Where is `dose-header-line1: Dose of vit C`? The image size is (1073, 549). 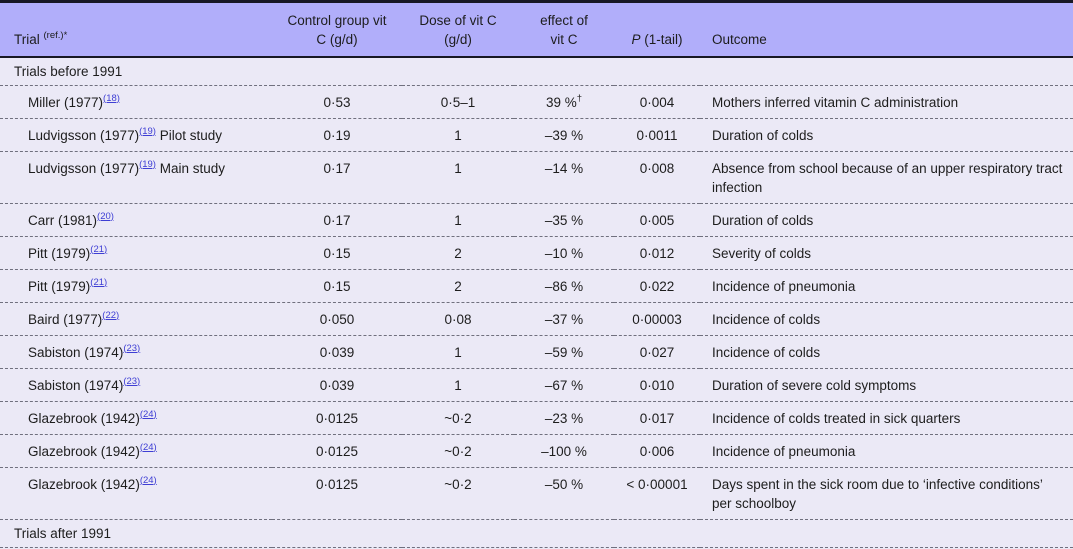 dose-header-line1: Dose of vit C is located at coordinates (458, 20).